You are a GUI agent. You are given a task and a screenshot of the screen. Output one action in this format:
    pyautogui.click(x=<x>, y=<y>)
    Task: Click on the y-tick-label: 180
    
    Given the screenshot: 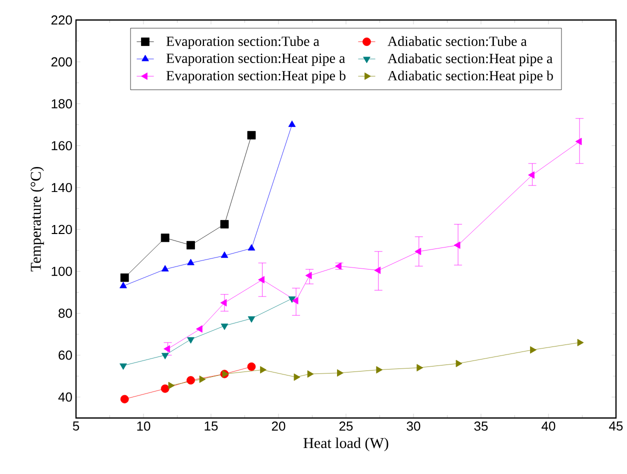 What is the action you would take?
    pyautogui.click(x=62, y=103)
    